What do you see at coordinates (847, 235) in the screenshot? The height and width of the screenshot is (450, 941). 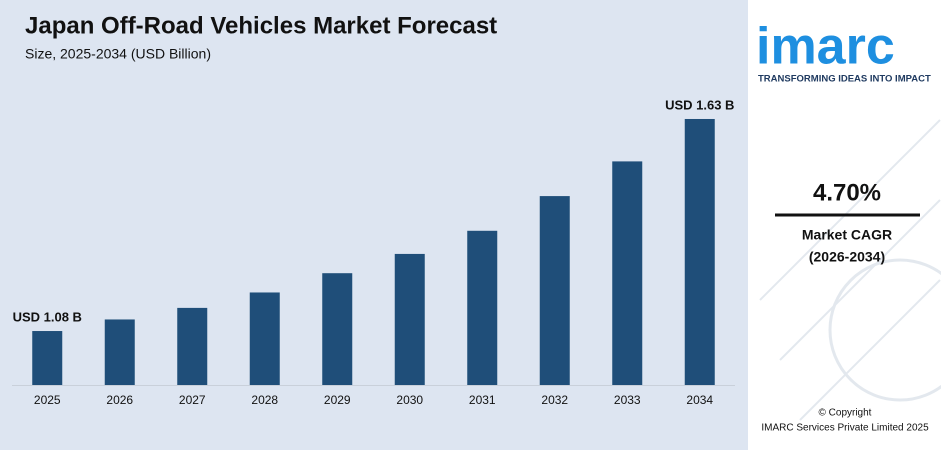 I see `cagr-label: Market CAGR` at bounding box center [847, 235].